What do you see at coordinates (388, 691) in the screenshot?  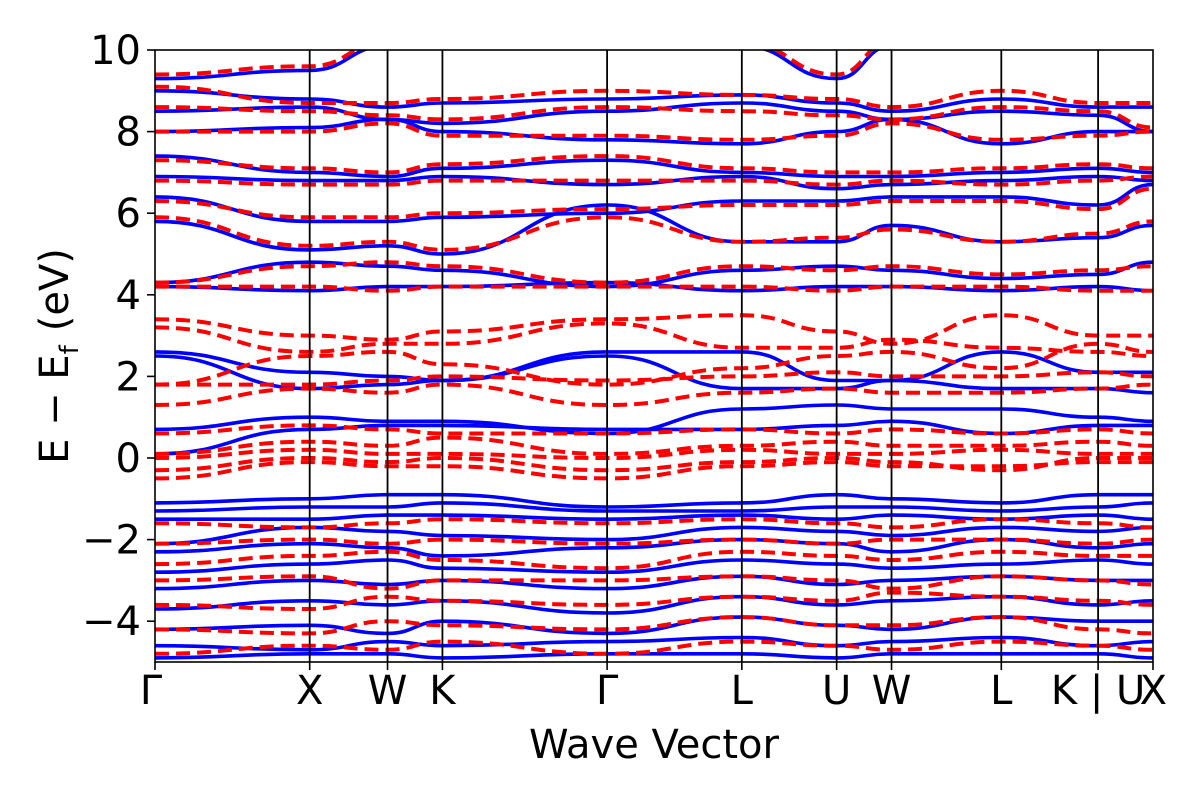 I see `x-tick-label-2: W` at bounding box center [388, 691].